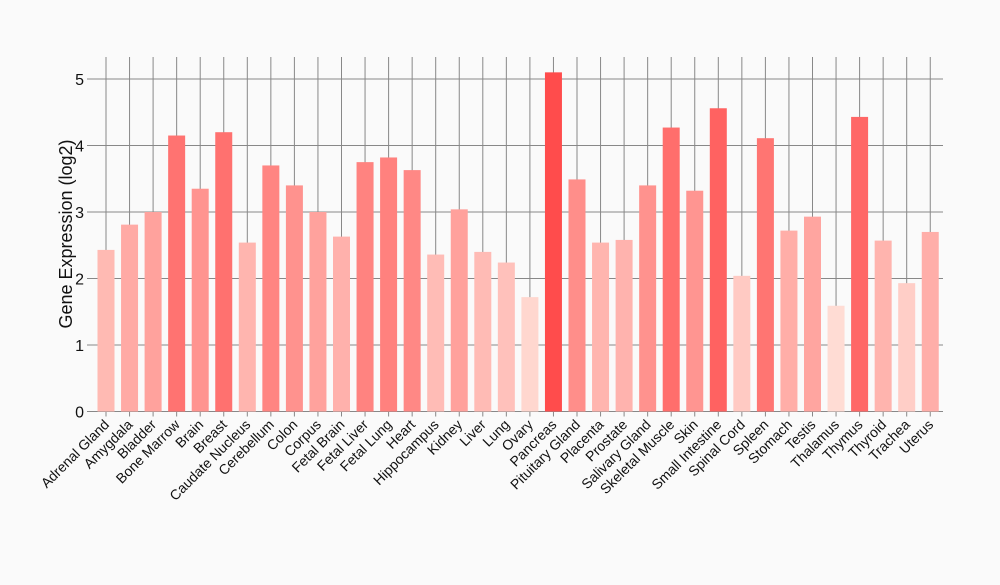 The image size is (1000, 585). Describe the element at coordinates (365, 287) in the screenshot. I see `bar-fetal-liver` at that location.